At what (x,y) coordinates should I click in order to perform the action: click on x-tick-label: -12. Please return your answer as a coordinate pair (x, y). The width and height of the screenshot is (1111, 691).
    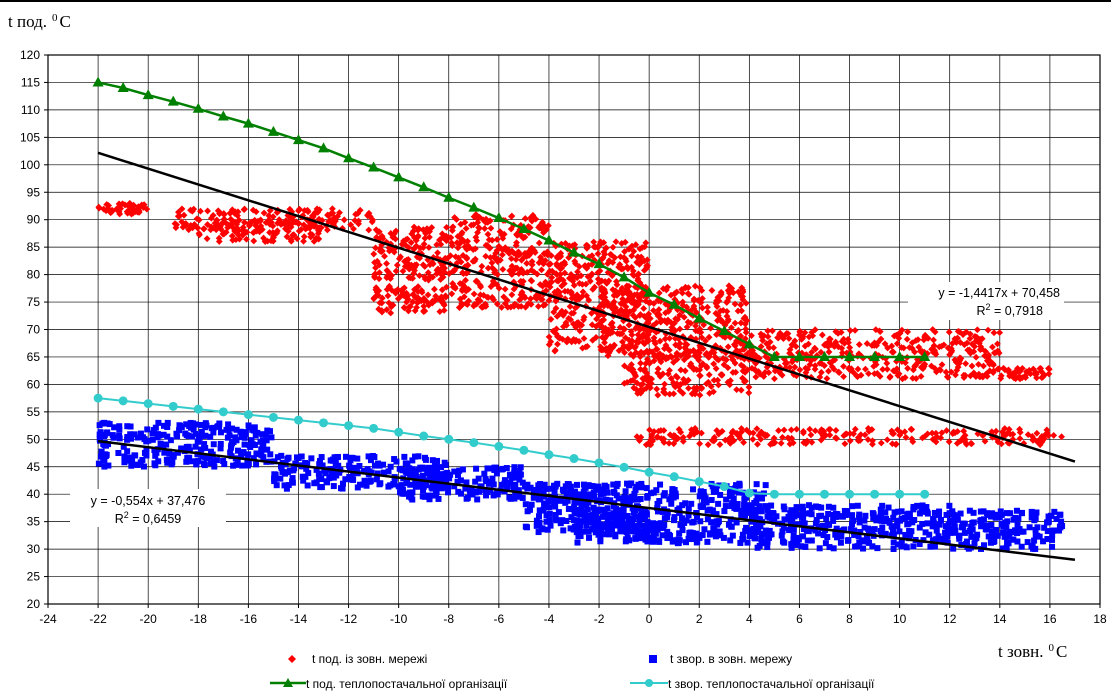
    Looking at the image, I should click on (349, 619).